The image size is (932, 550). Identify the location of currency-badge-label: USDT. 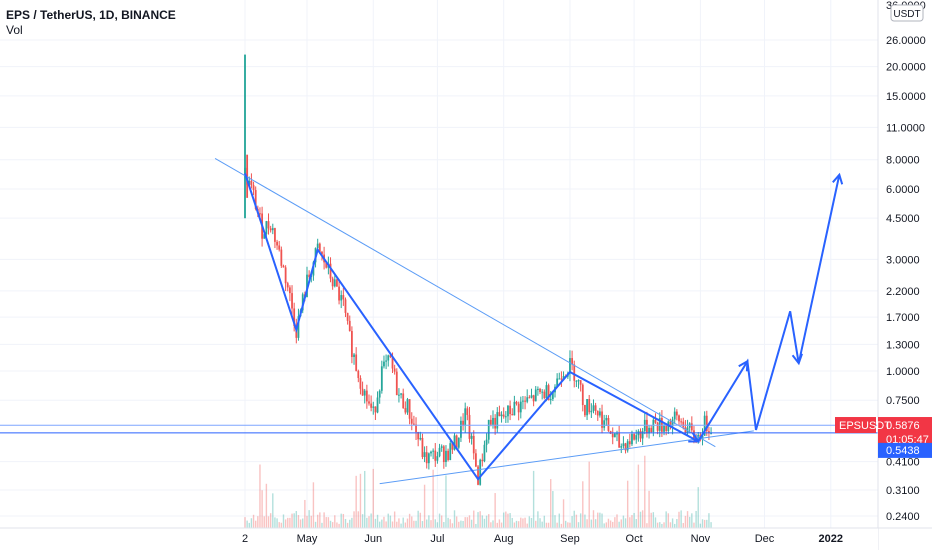
(906, 14).